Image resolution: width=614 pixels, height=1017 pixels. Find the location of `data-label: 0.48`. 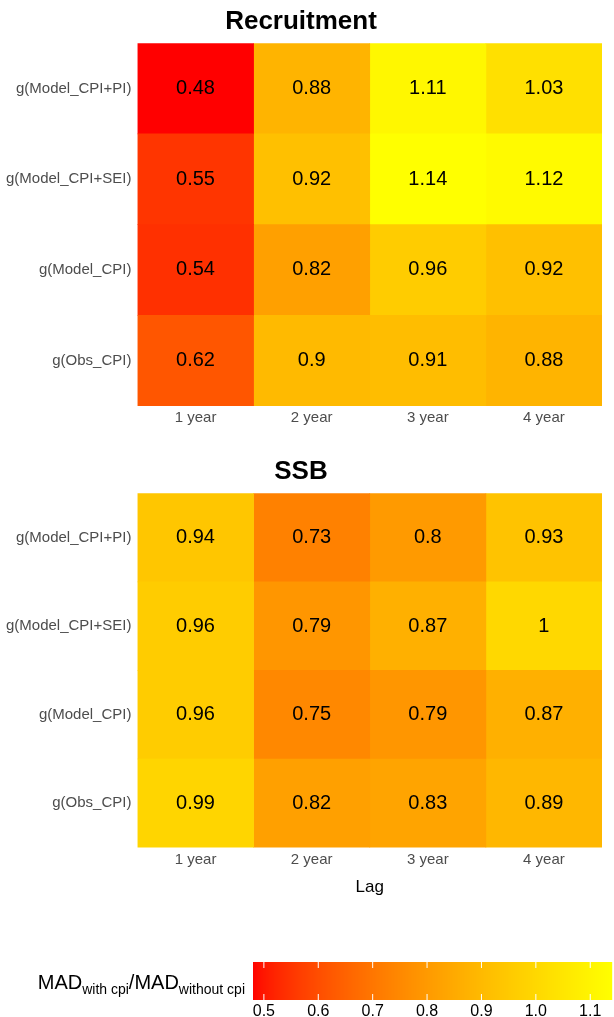

data-label: 0.48 is located at coordinates (196, 87).